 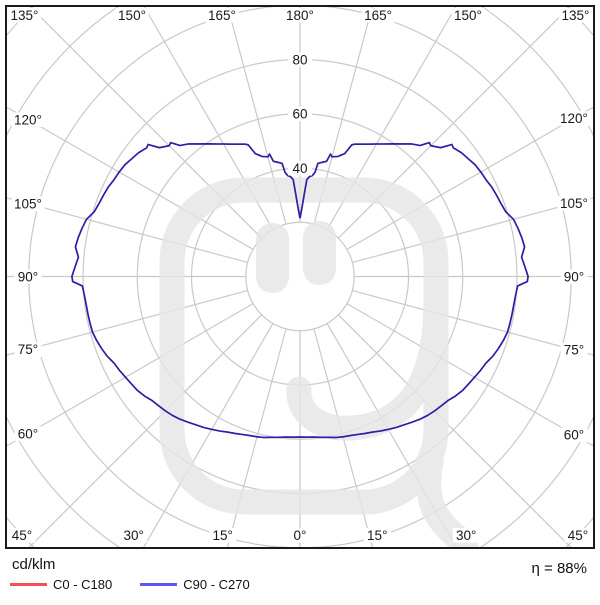 What do you see at coordinates (159, 584) in the screenshot?
I see `legend-line-c90-c270` at bounding box center [159, 584].